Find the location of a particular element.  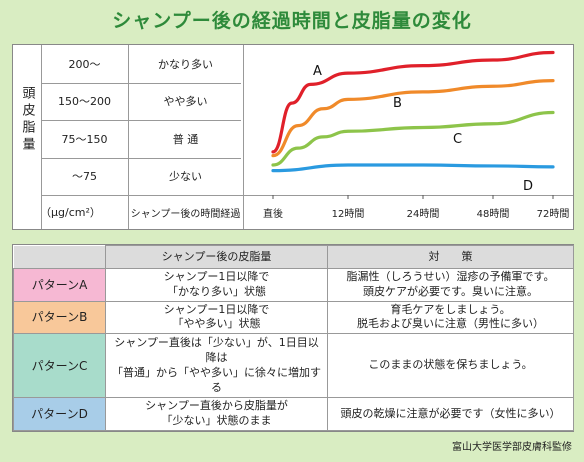

pattern-measure: 脂漏性（しろうせい）湿疹の予備軍です。 頭皮ケアが必要です。臭いに注意。 is located at coordinates (450, 285).